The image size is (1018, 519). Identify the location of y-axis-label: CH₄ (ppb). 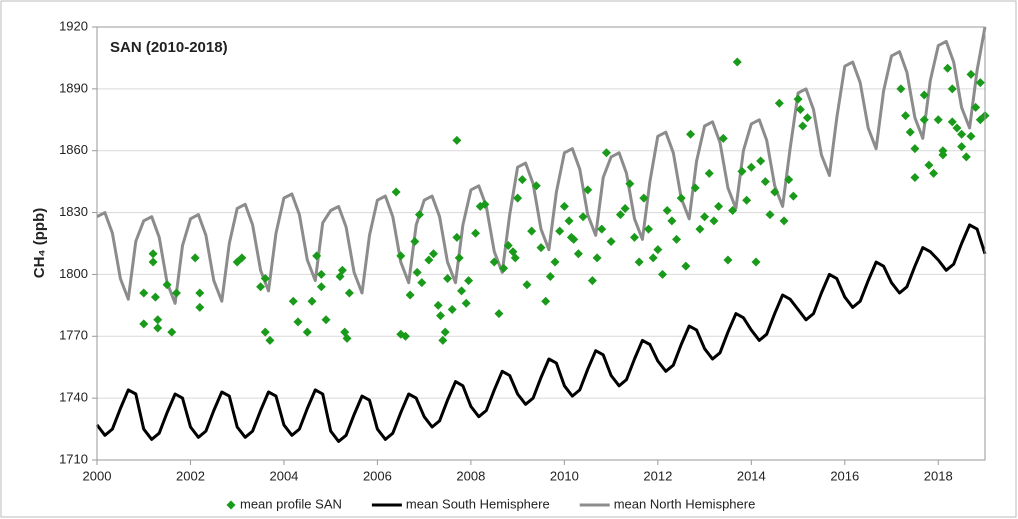
(39, 243).